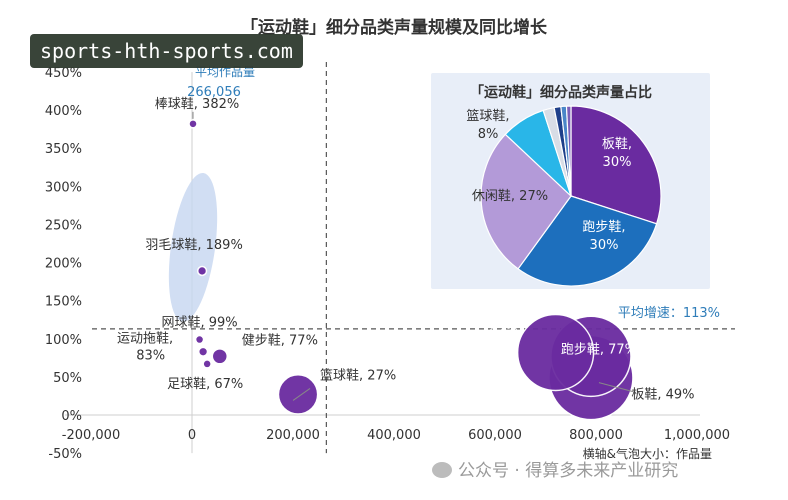  What do you see at coordinates (225, 72) in the screenshot?
I see `avg-x-label: 平均作品量` at bounding box center [225, 72].